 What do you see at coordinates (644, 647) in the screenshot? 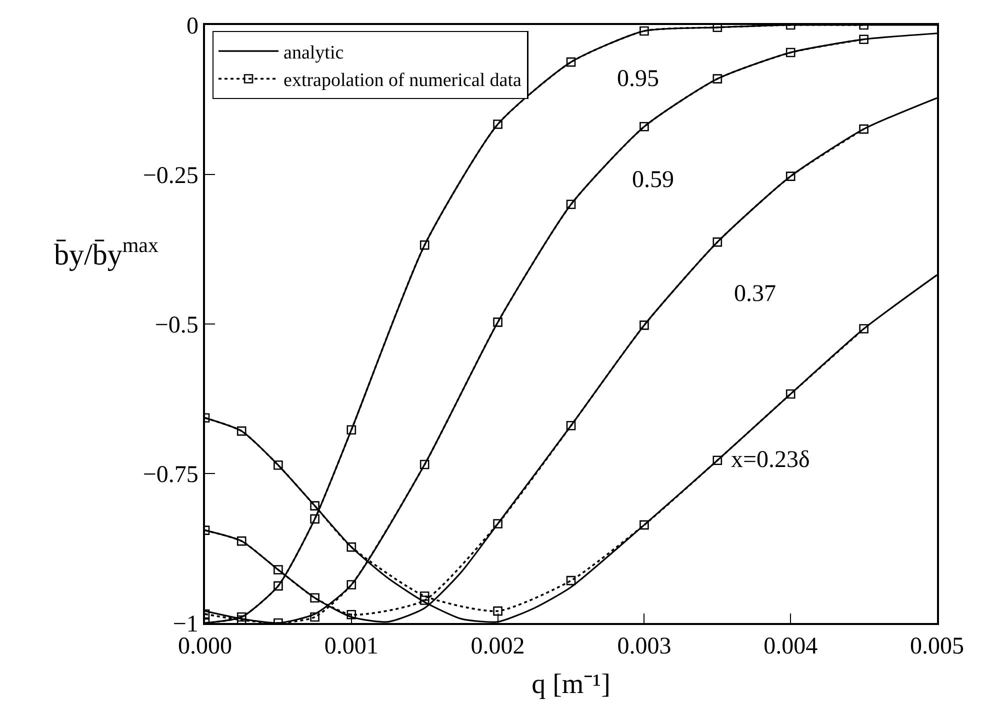
I see `x-tick-label: 0.003` at bounding box center [644, 647].